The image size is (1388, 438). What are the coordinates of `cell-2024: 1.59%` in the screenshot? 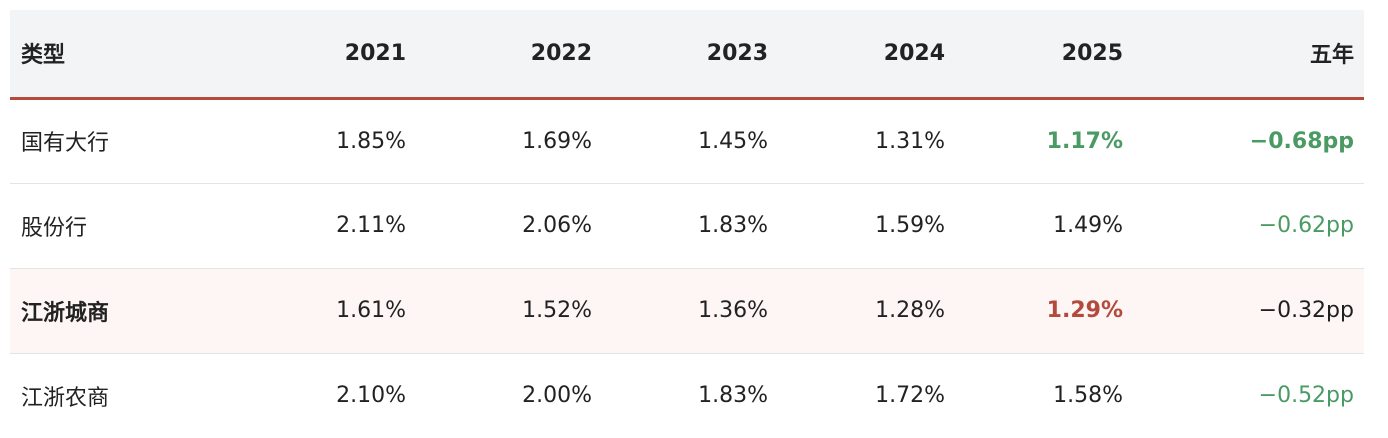 It's located at (910, 225).